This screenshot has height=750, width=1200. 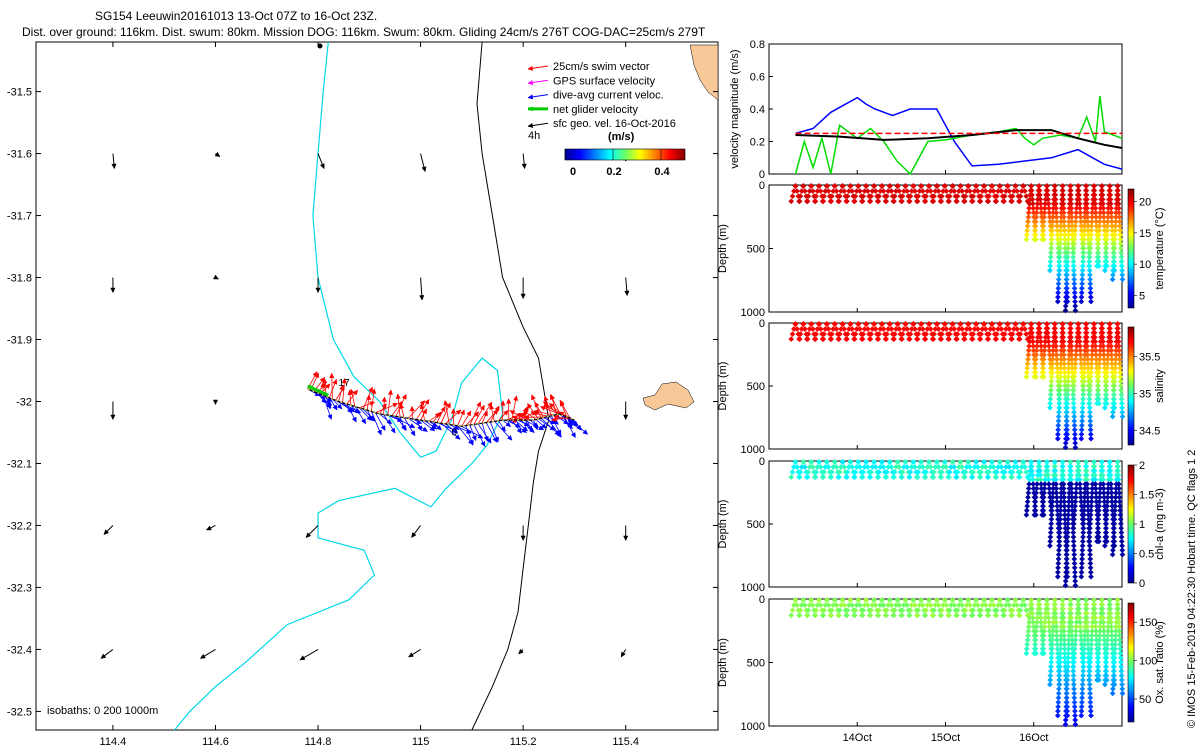 I want to click on map-colorbar, so click(x=625, y=154).